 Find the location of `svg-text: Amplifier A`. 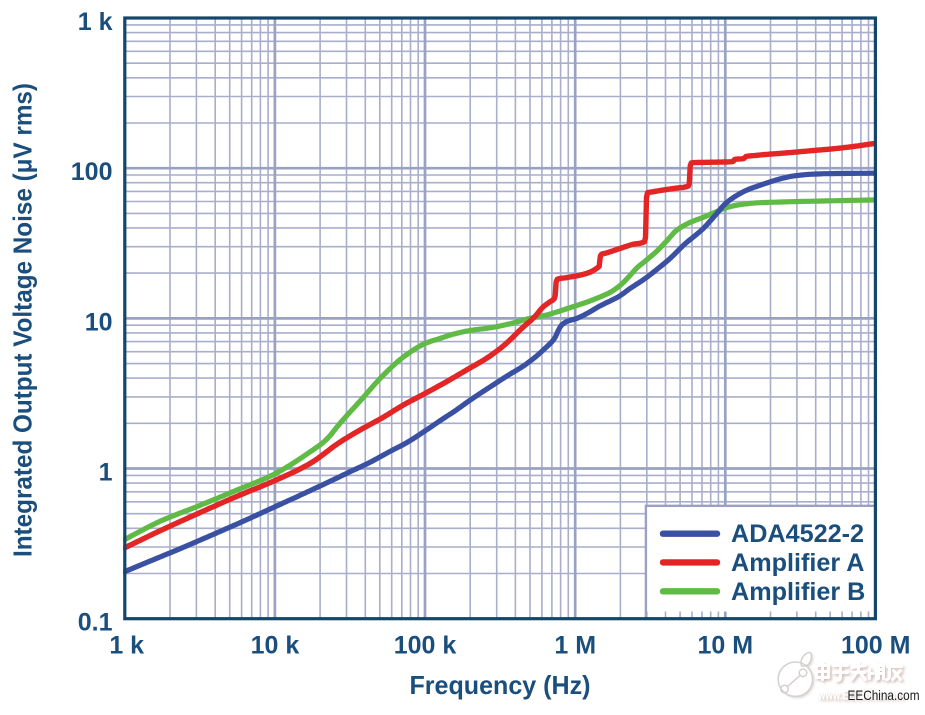

svg-text: Amplifier A is located at coordinates (797, 563).